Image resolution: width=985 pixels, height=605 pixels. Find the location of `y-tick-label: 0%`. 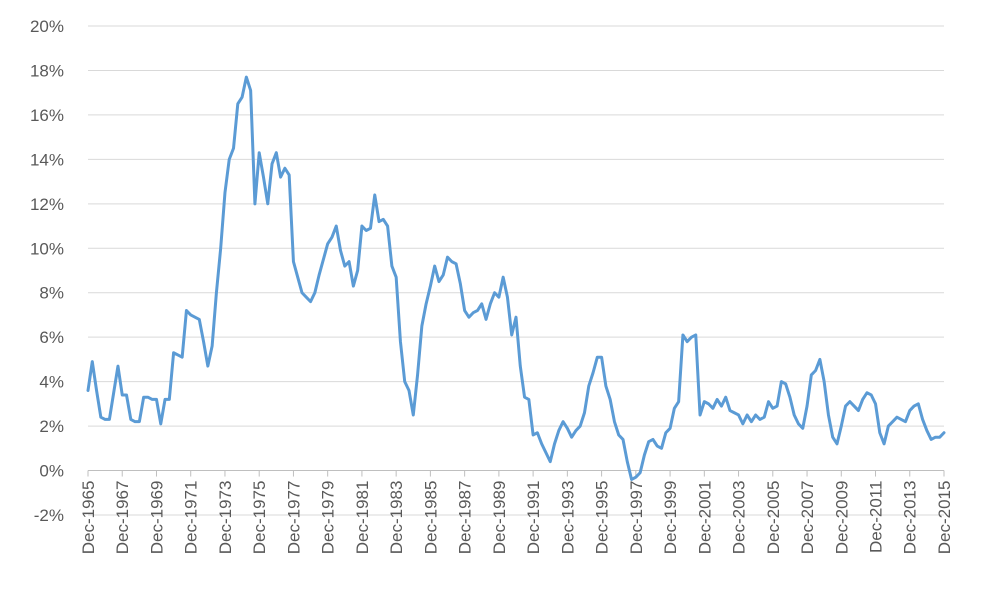

y-tick-label: 0% is located at coordinates (51, 471).